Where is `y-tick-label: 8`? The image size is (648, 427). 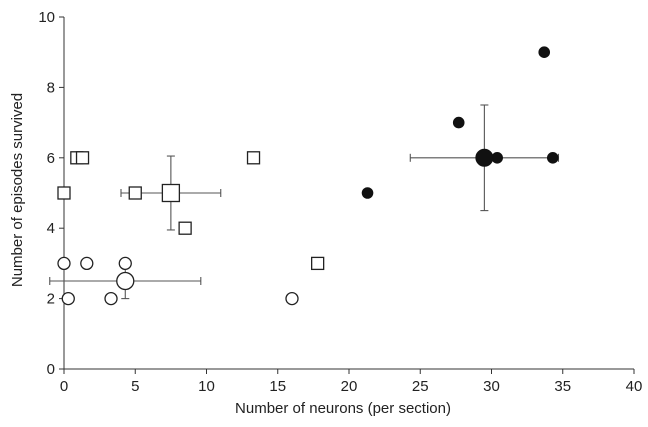
y-tick-label: 8 is located at coordinates (51, 87).